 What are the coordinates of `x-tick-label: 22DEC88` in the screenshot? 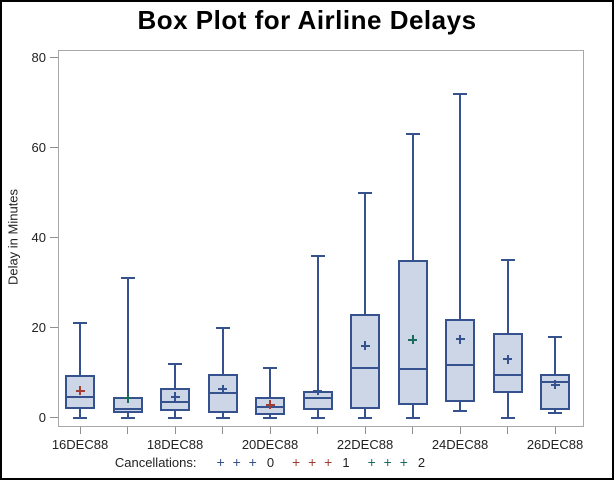 It's located at (365, 444).